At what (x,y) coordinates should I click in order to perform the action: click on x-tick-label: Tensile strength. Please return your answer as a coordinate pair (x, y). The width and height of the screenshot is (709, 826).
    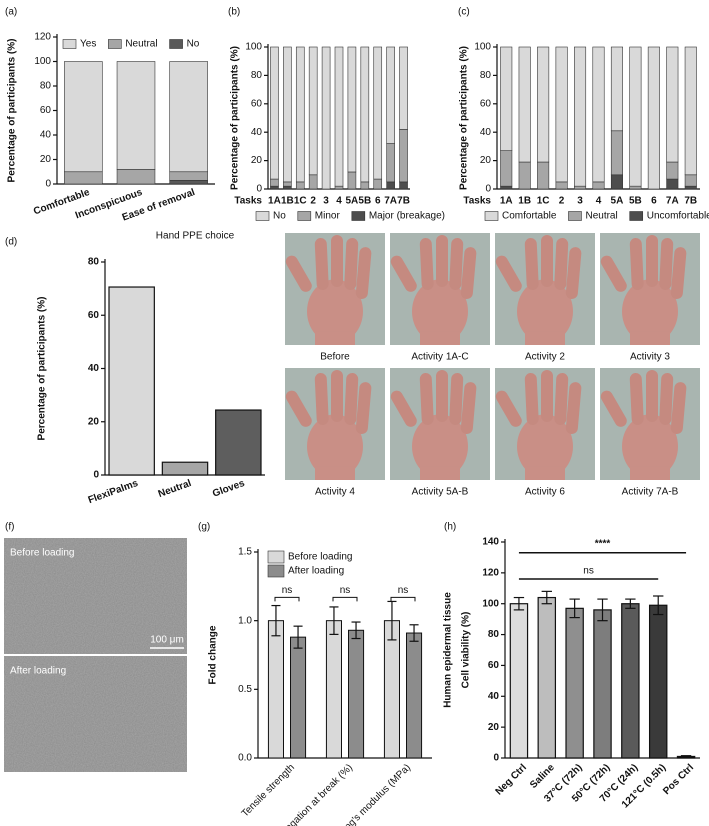
    Looking at the image, I should click on (268, 790).